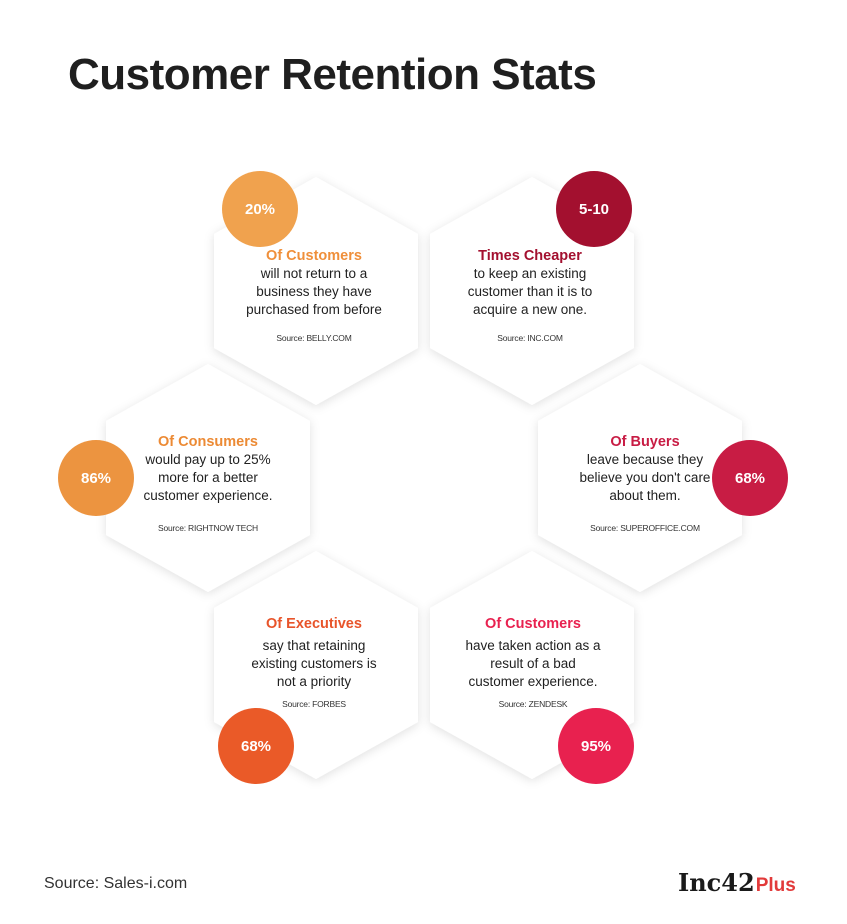  Describe the element at coordinates (96, 478) in the screenshot. I see `stat-value-circle: 86%` at that location.